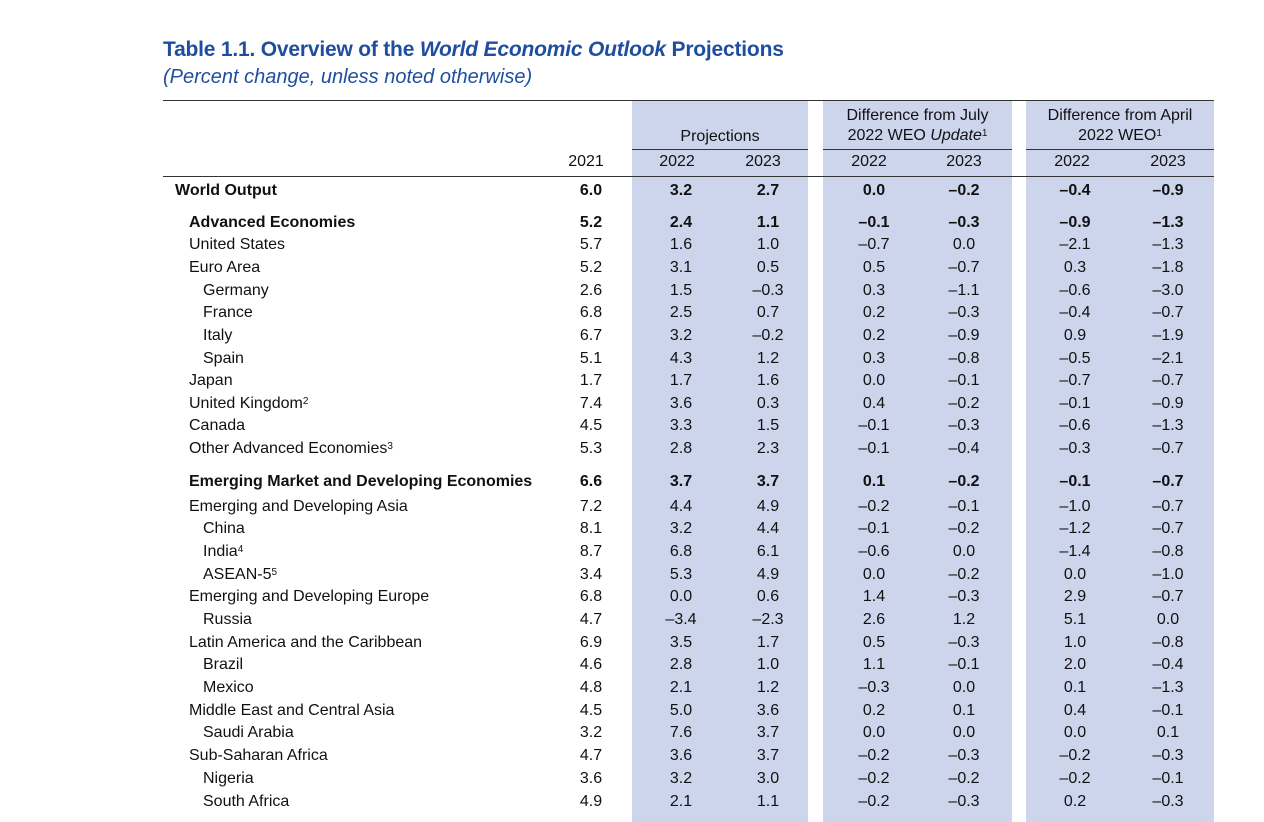 This screenshot has height=822, width=1264. Describe the element at coordinates (768, 551) in the screenshot. I see `row-value: 6.1` at that location.